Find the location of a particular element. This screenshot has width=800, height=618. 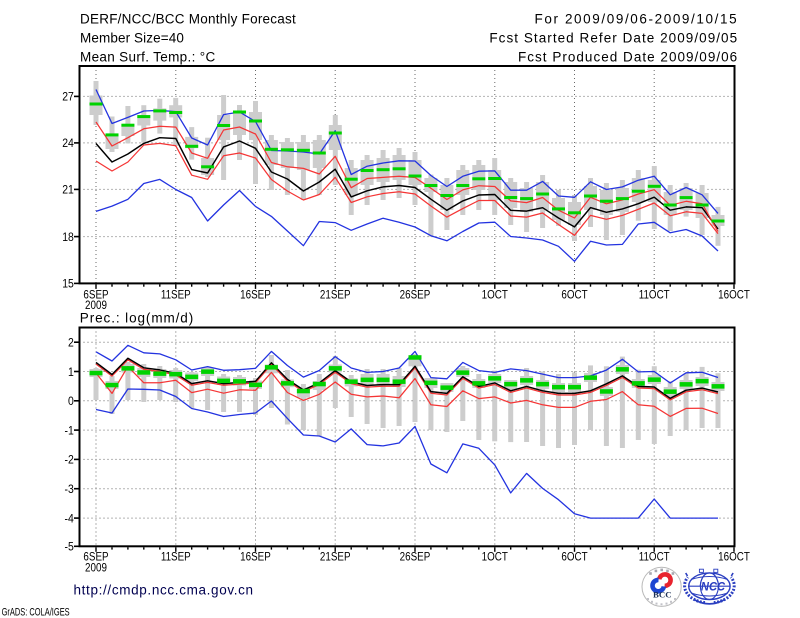

svg-text: BCC is located at coordinates (662, 594).